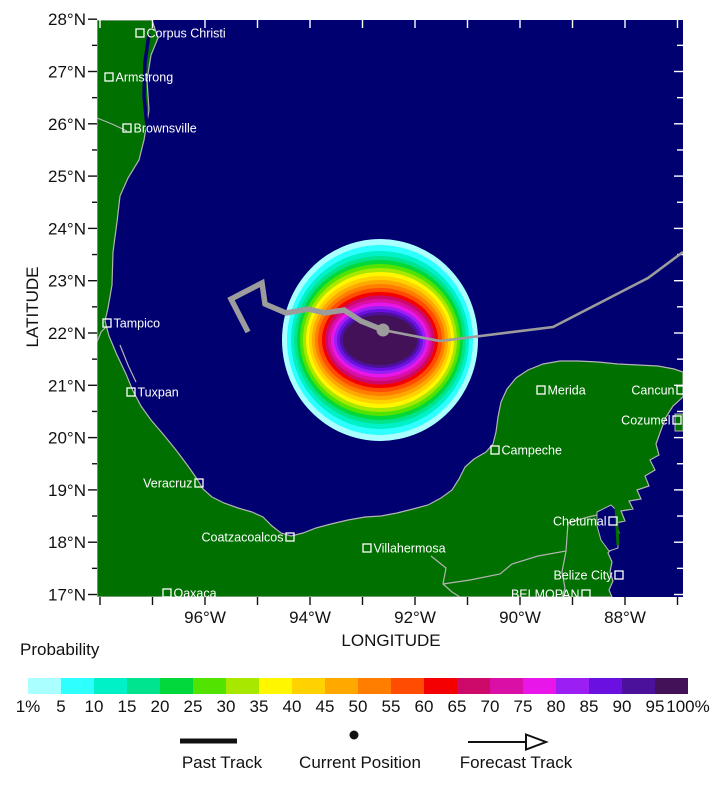 This screenshot has height=811, width=720. I want to click on probability-scale-title: Probability, so click(60, 649).